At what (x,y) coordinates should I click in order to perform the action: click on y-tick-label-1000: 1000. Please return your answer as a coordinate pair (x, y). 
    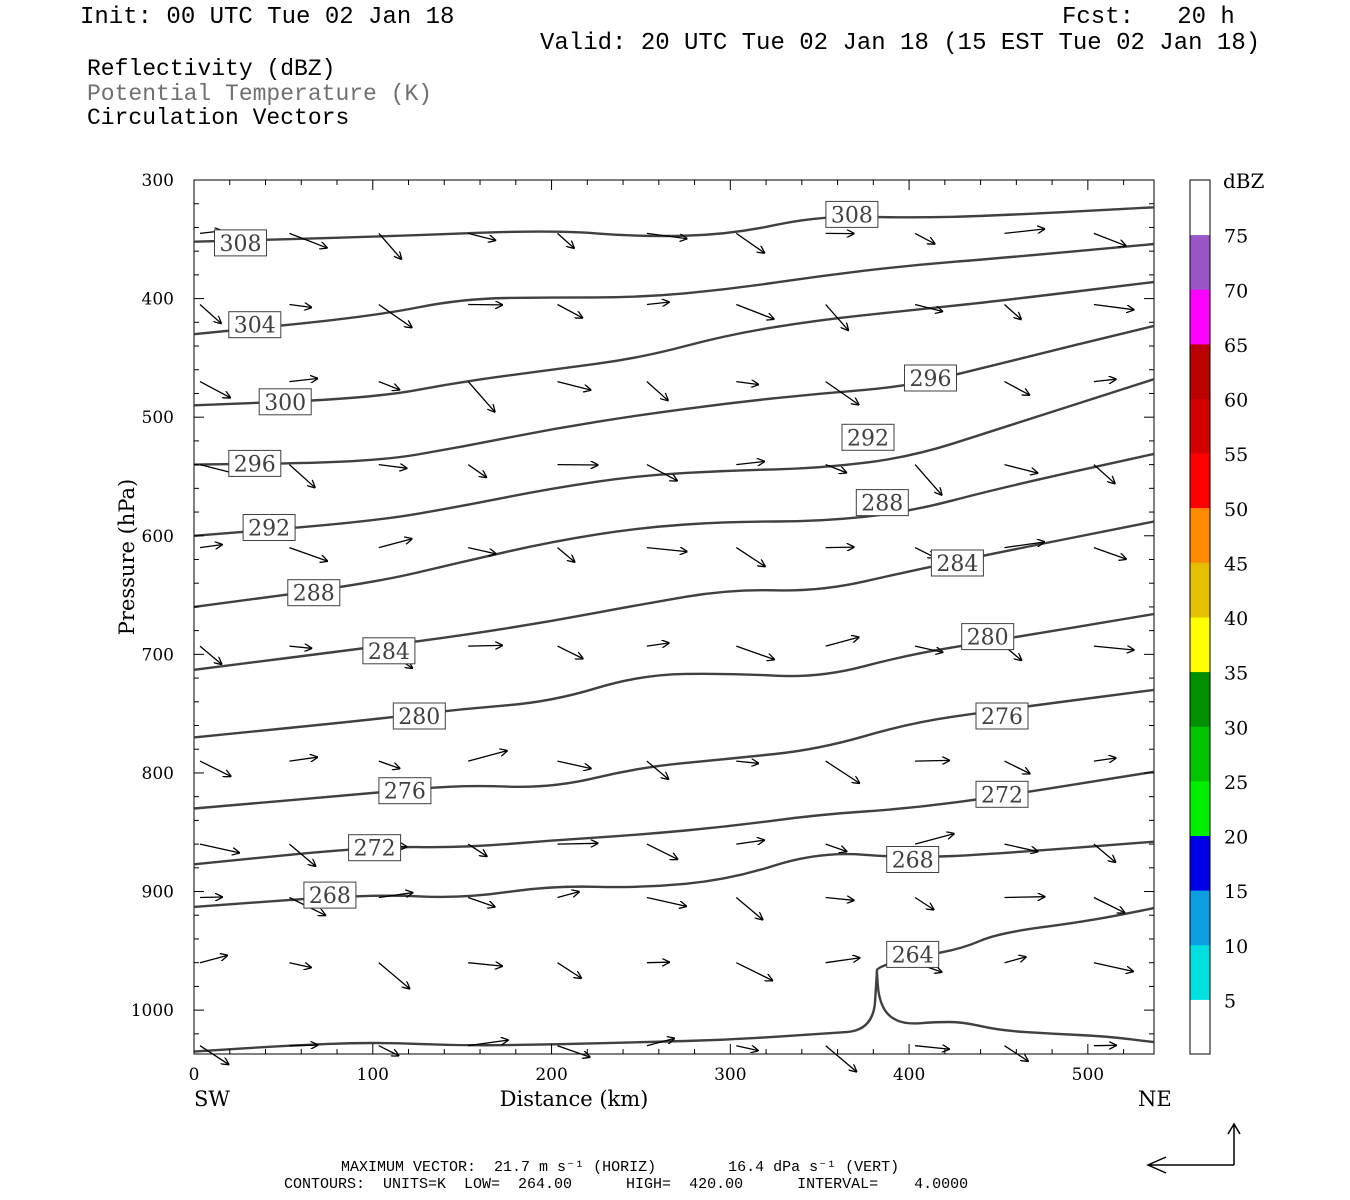
    Looking at the image, I should click on (152, 1011).